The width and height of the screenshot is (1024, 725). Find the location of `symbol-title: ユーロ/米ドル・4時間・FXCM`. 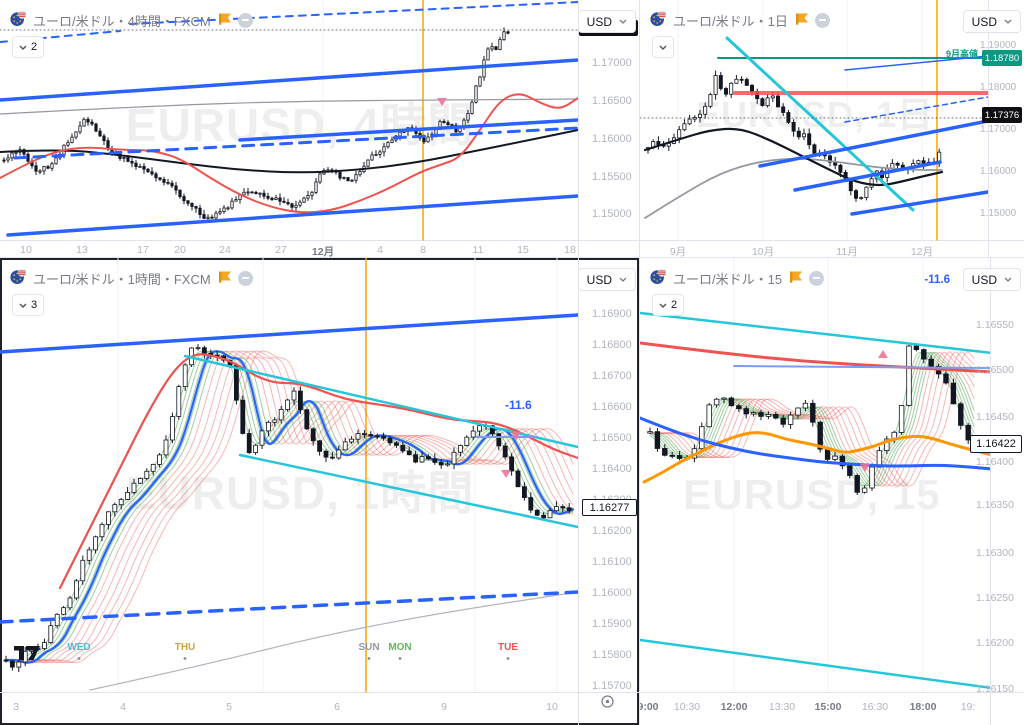

symbol-title: ユーロ/米ドル・4時間・FXCM is located at coordinates (122, 21).